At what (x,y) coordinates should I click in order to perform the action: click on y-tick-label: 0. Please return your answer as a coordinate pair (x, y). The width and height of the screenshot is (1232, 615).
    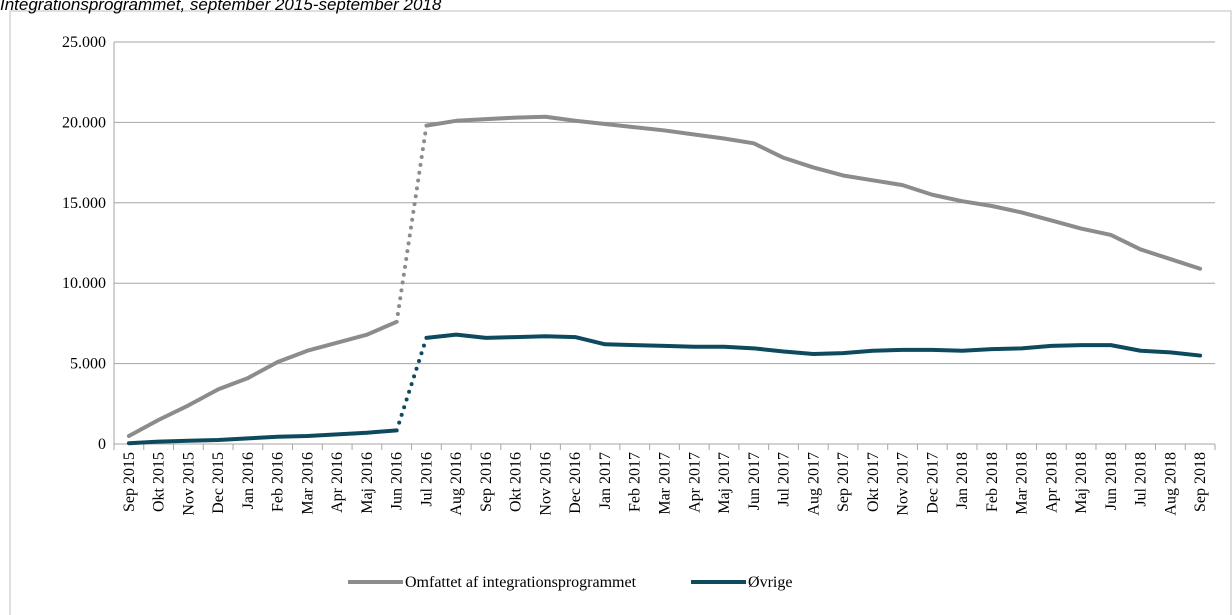
    Looking at the image, I should click on (102, 444).